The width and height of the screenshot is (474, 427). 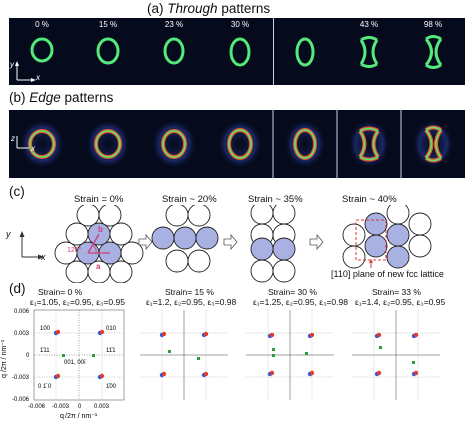 I want to click on through-pattern-30: 30 %, so click(x=240, y=51).